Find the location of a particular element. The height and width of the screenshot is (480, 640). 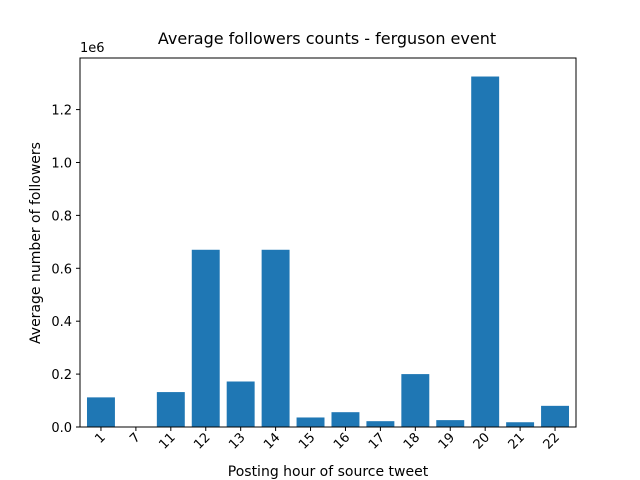

x-tick-label: 7 is located at coordinates (135, 438).